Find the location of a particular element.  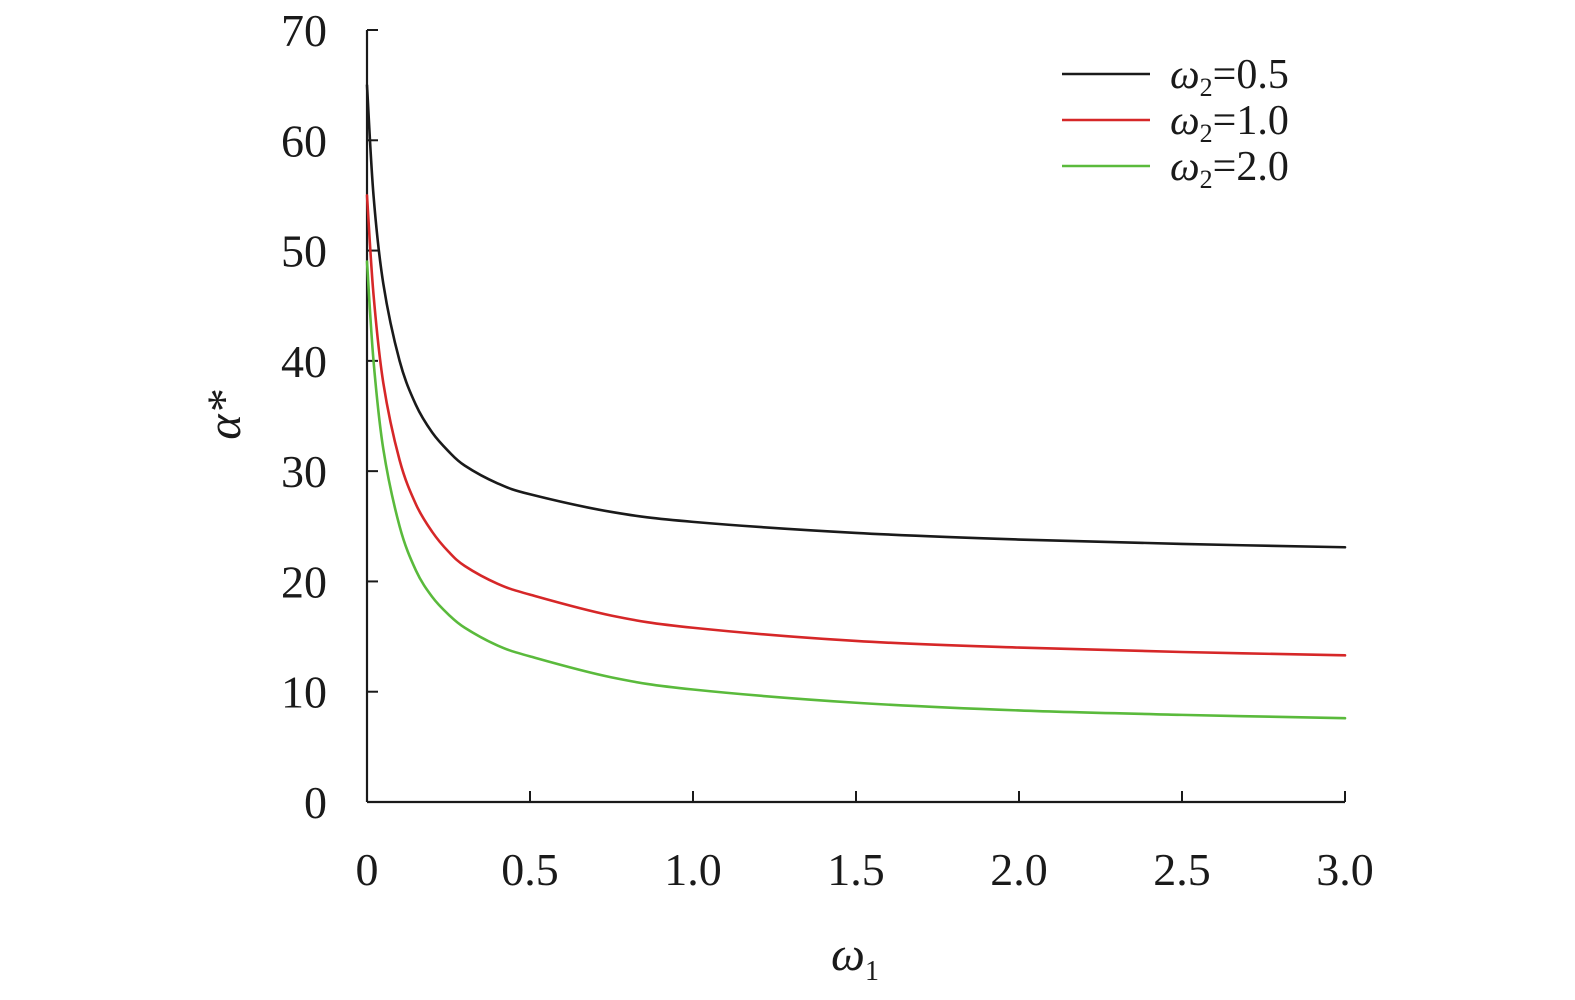

legend-label-2: ω2=1.0 is located at coordinates (1229, 123).